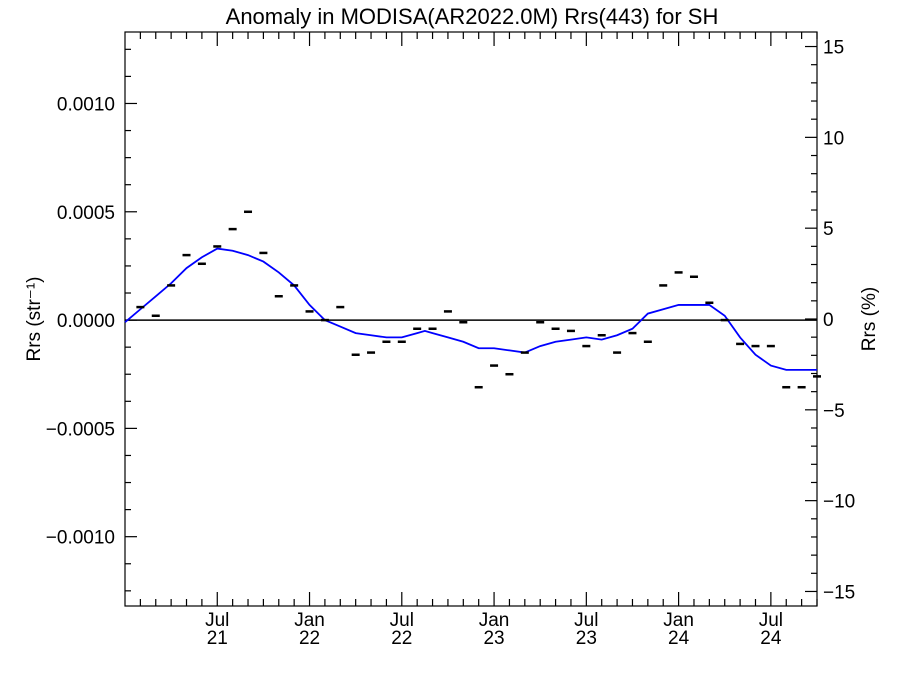  What do you see at coordinates (869, 319) in the screenshot?
I see `right-y-axis-title: Rrs (%)` at bounding box center [869, 319].